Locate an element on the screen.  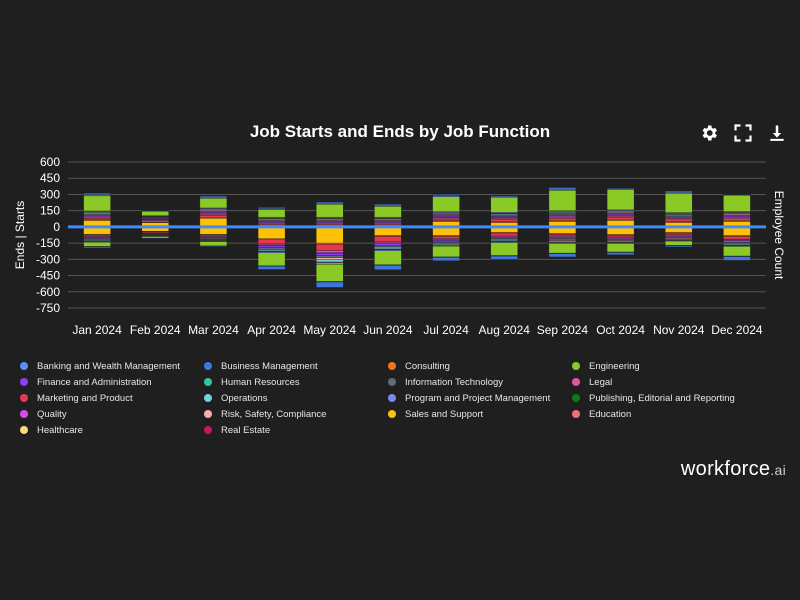
y2-axis-title: Employee Count is located at coordinates (779, 235).